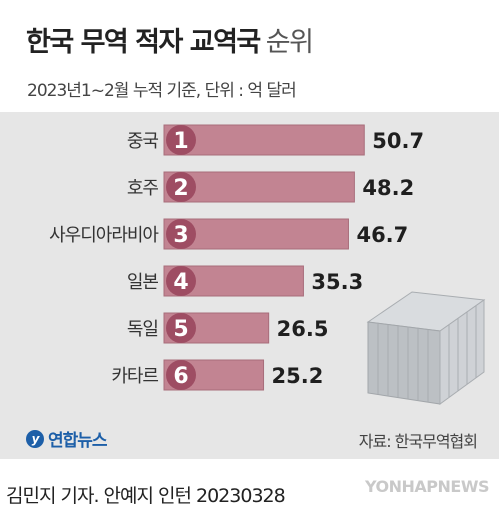  What do you see at coordinates (35, 438) in the screenshot?
I see `yonhap-logo-icon: y` at bounding box center [35, 438].